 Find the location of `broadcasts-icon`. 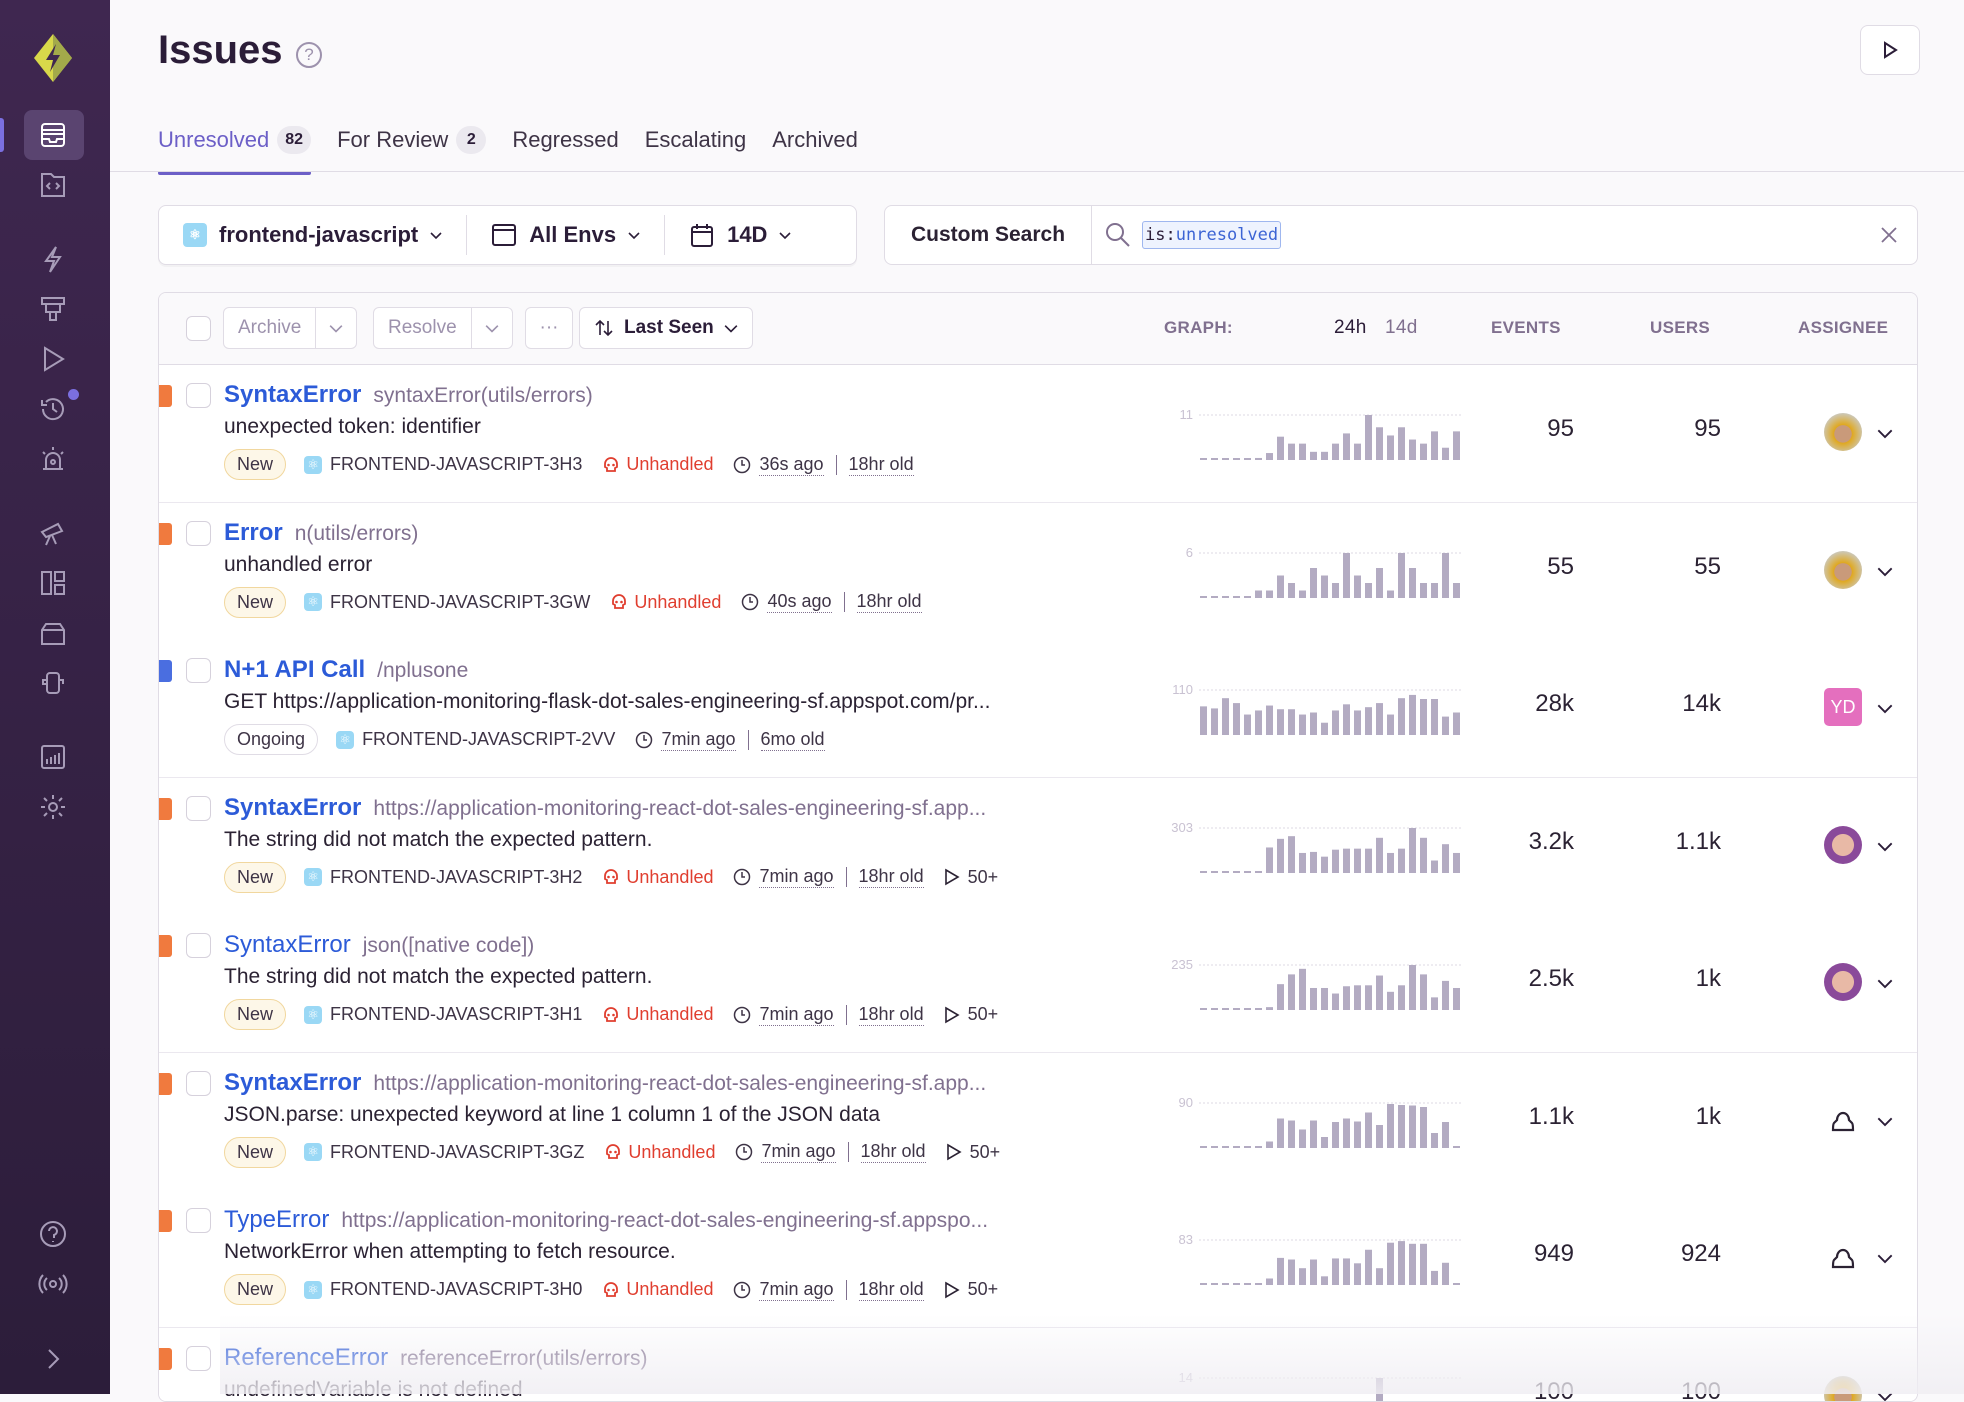

broadcasts-icon is located at coordinates (53, 1284).